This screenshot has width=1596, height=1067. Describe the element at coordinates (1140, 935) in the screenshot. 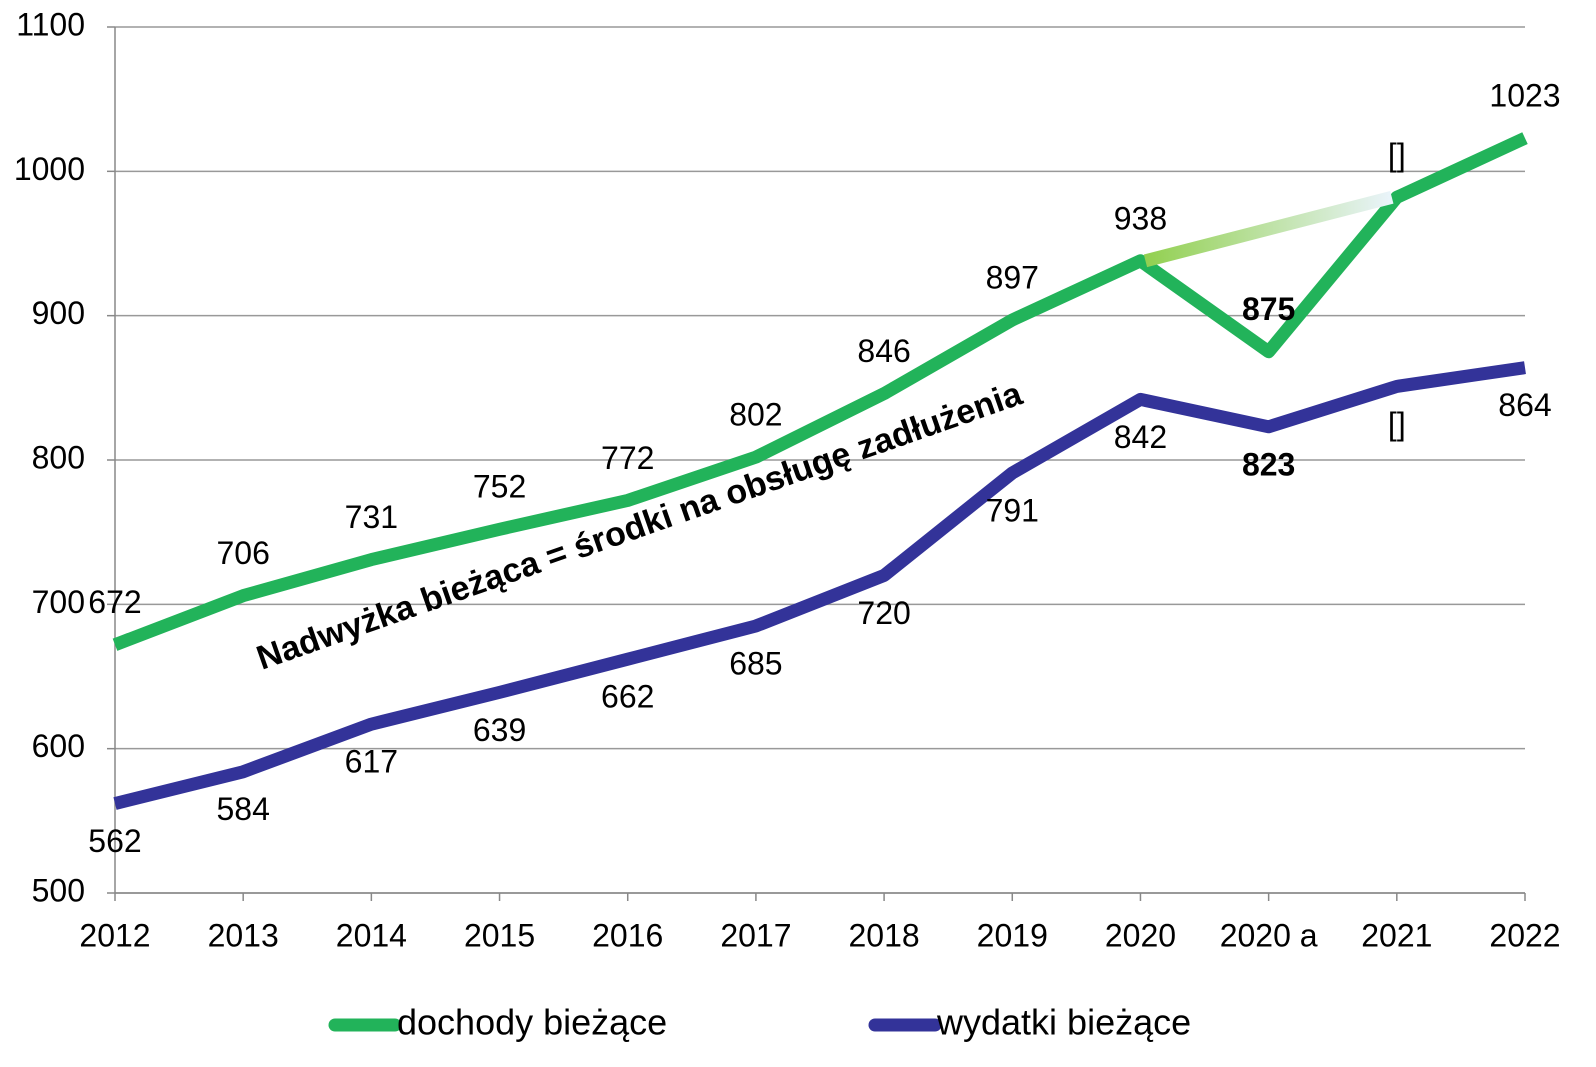

I see `x-tick-label: 2020` at that location.